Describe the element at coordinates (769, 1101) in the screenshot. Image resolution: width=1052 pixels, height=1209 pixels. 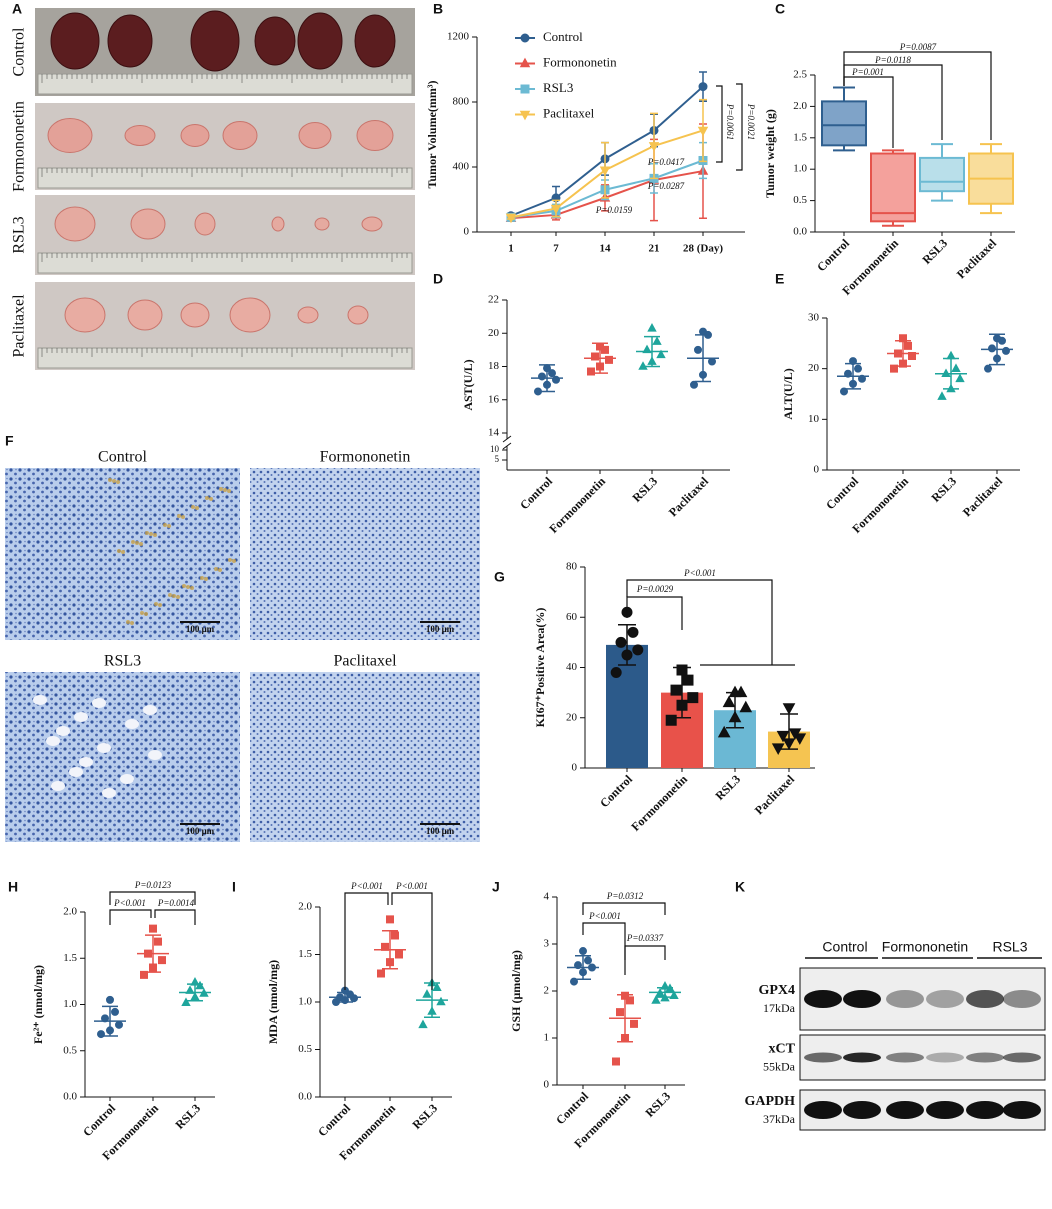
I see `protein-label: GAPDH` at that location.